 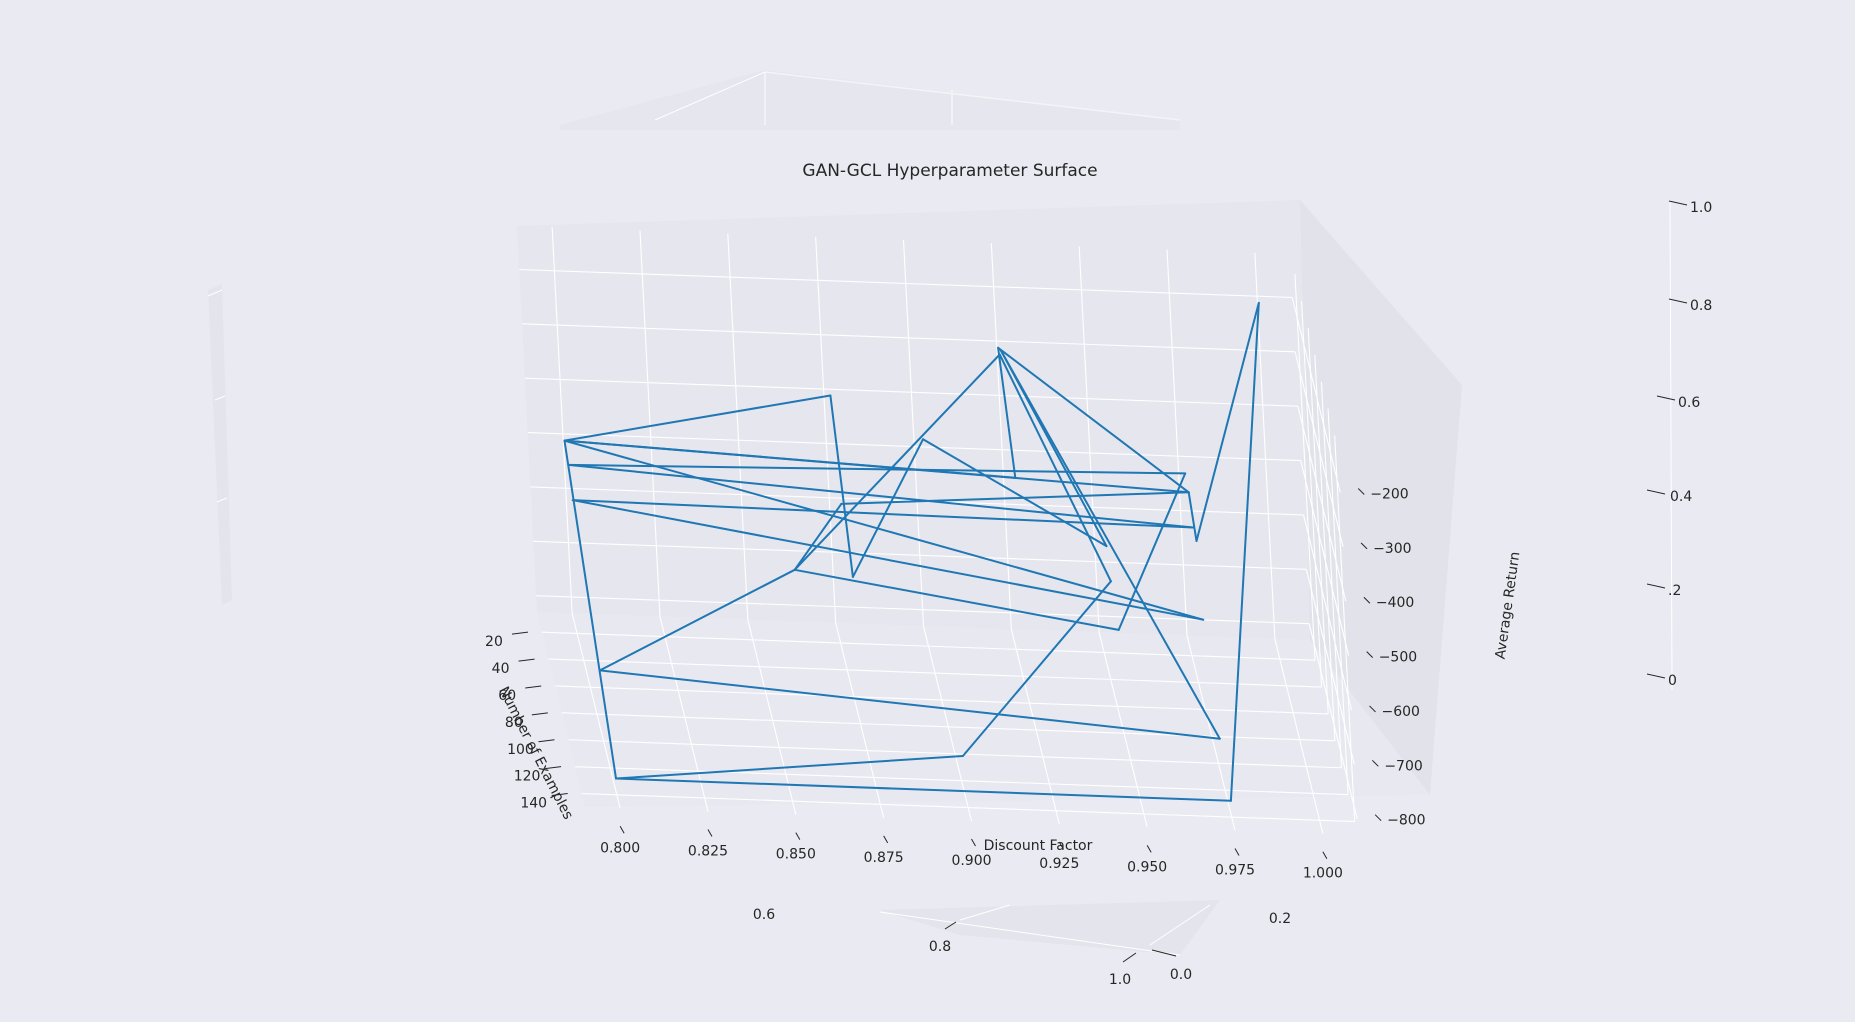 What do you see at coordinates (514, 723) in the screenshot?
I see `y-tick-label: 80` at bounding box center [514, 723].